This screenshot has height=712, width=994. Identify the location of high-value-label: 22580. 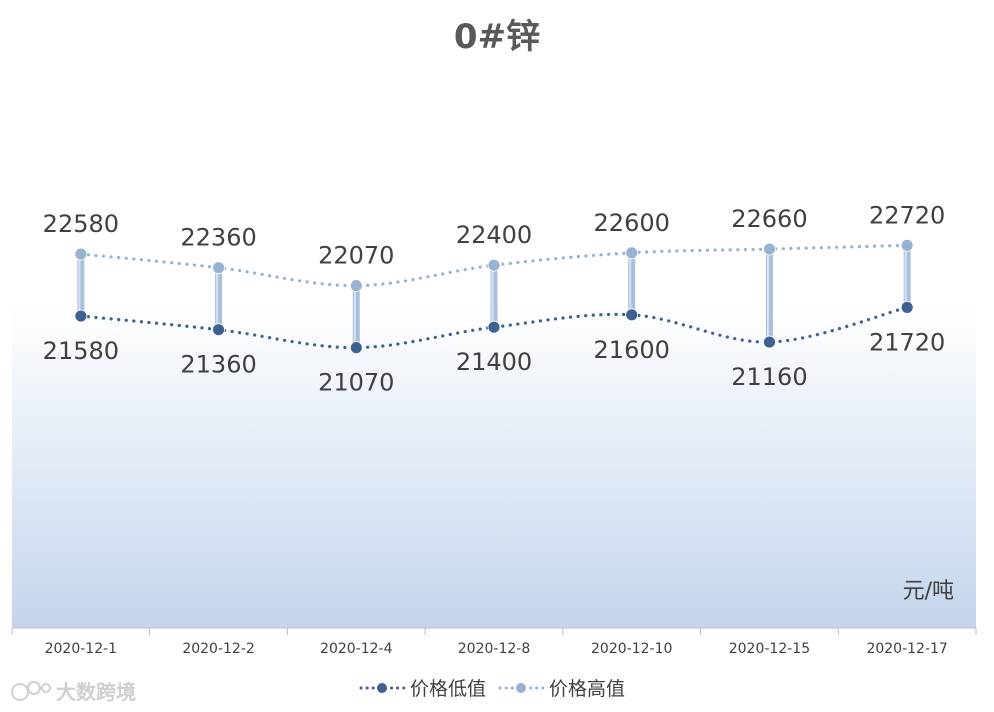
(81, 224).